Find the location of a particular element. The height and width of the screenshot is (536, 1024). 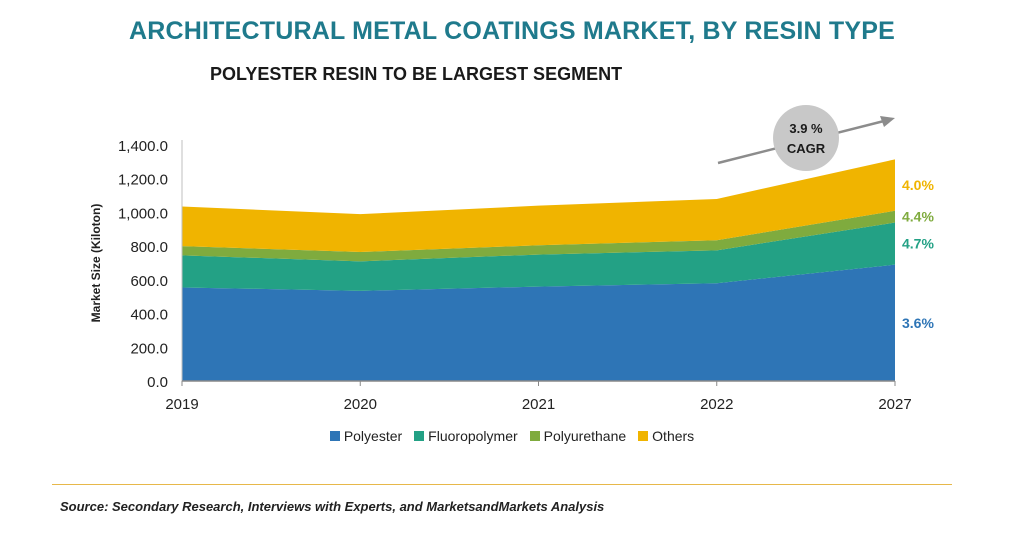

y-tick-label: 800.0 is located at coordinates (149, 247).